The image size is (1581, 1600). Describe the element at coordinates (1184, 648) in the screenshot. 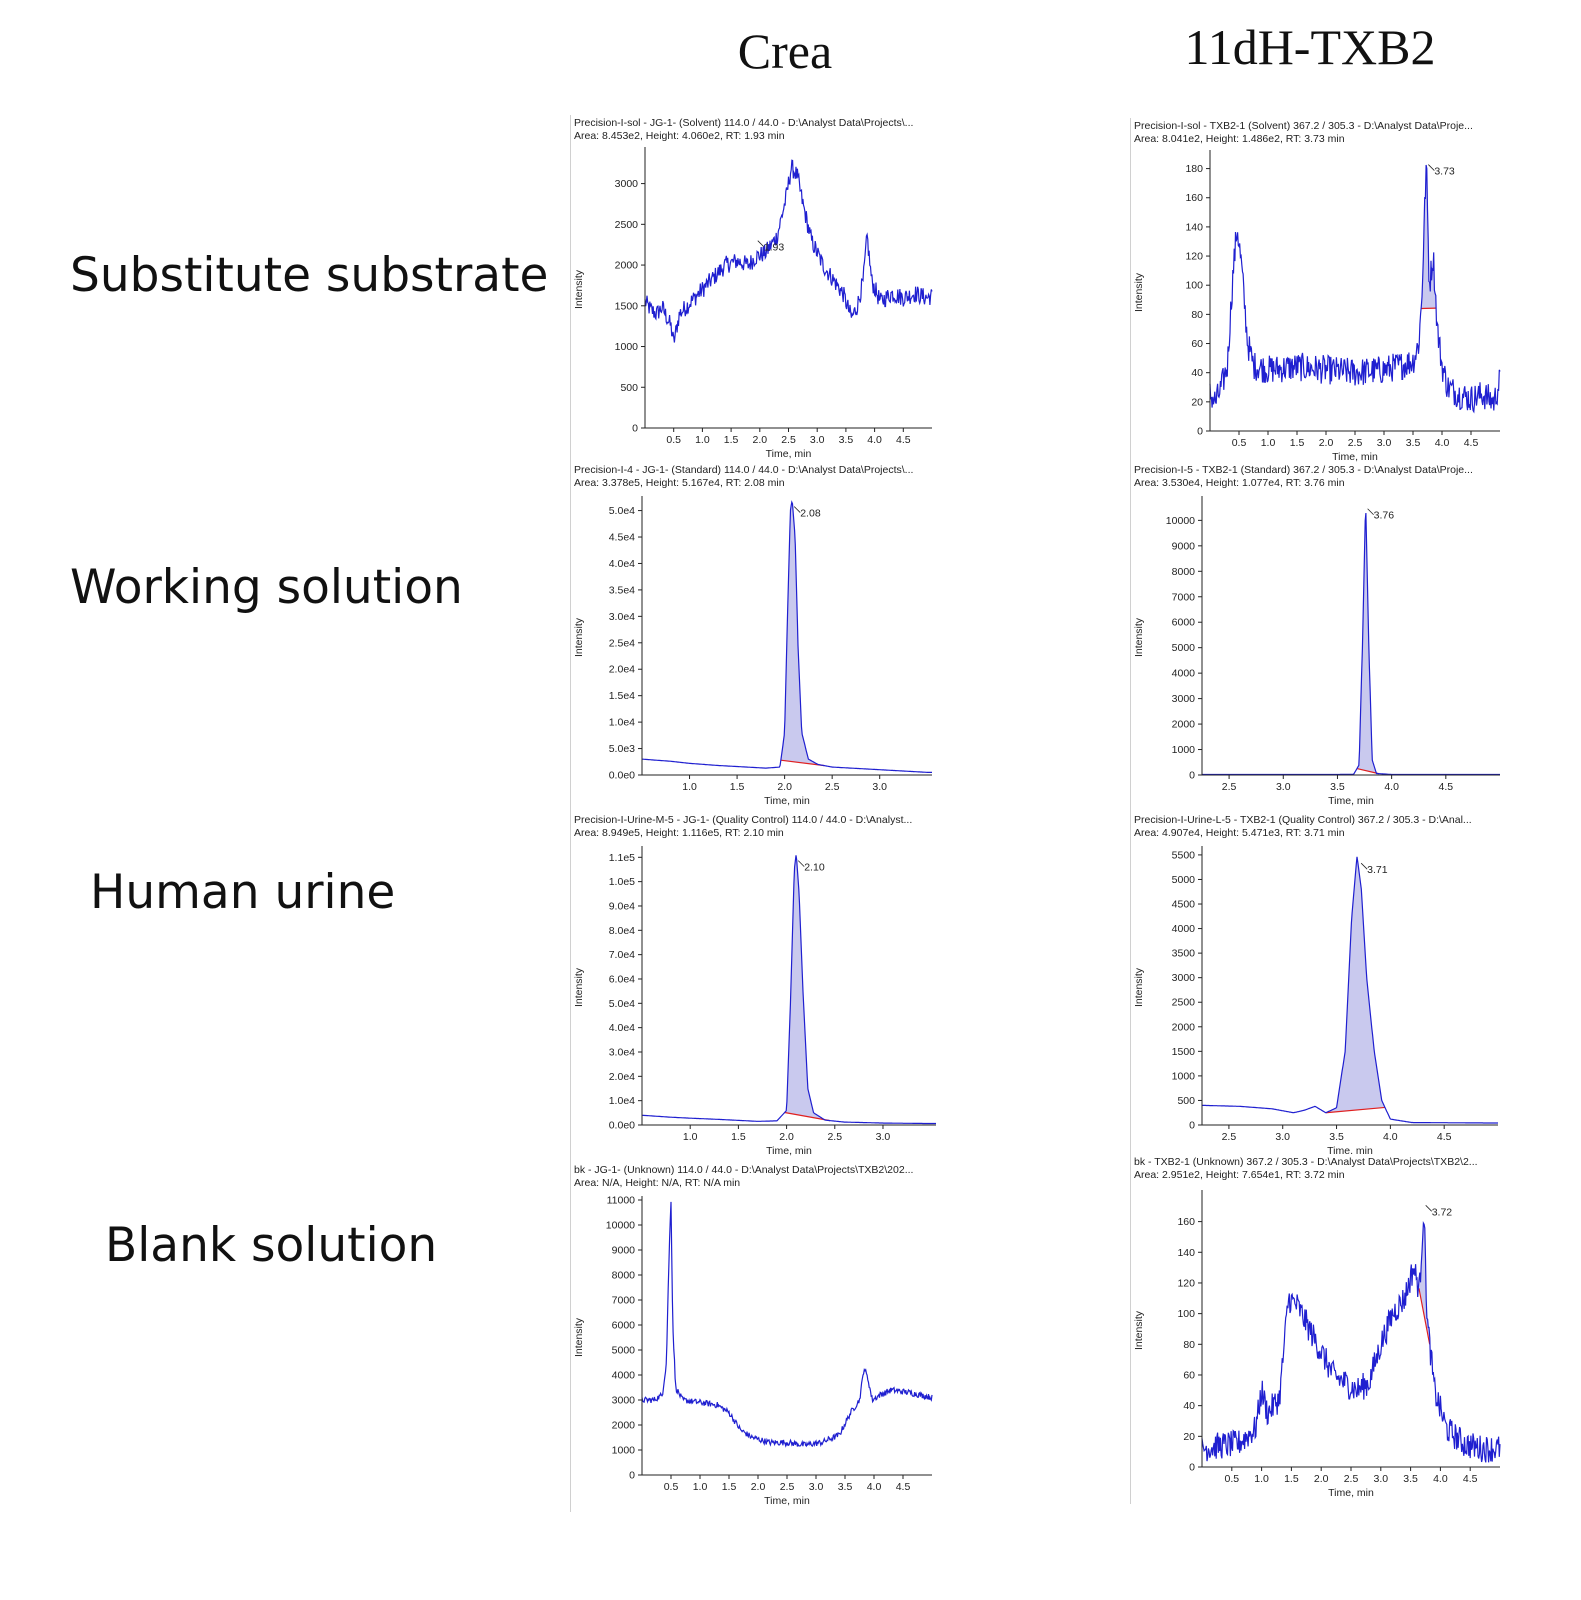

I see `y-tick-label: 5000` at that location.